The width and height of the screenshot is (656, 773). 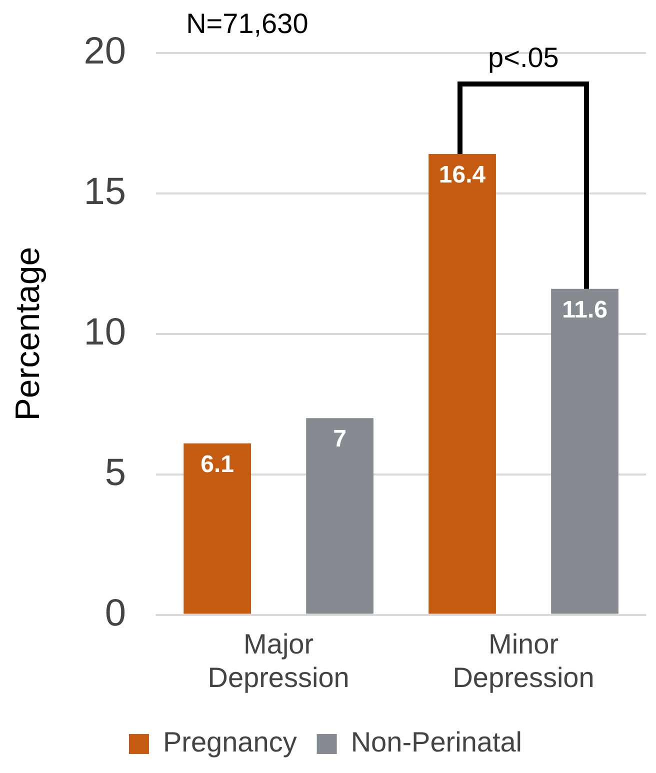 I want to click on y-tick-label: 20, so click(x=105, y=51).